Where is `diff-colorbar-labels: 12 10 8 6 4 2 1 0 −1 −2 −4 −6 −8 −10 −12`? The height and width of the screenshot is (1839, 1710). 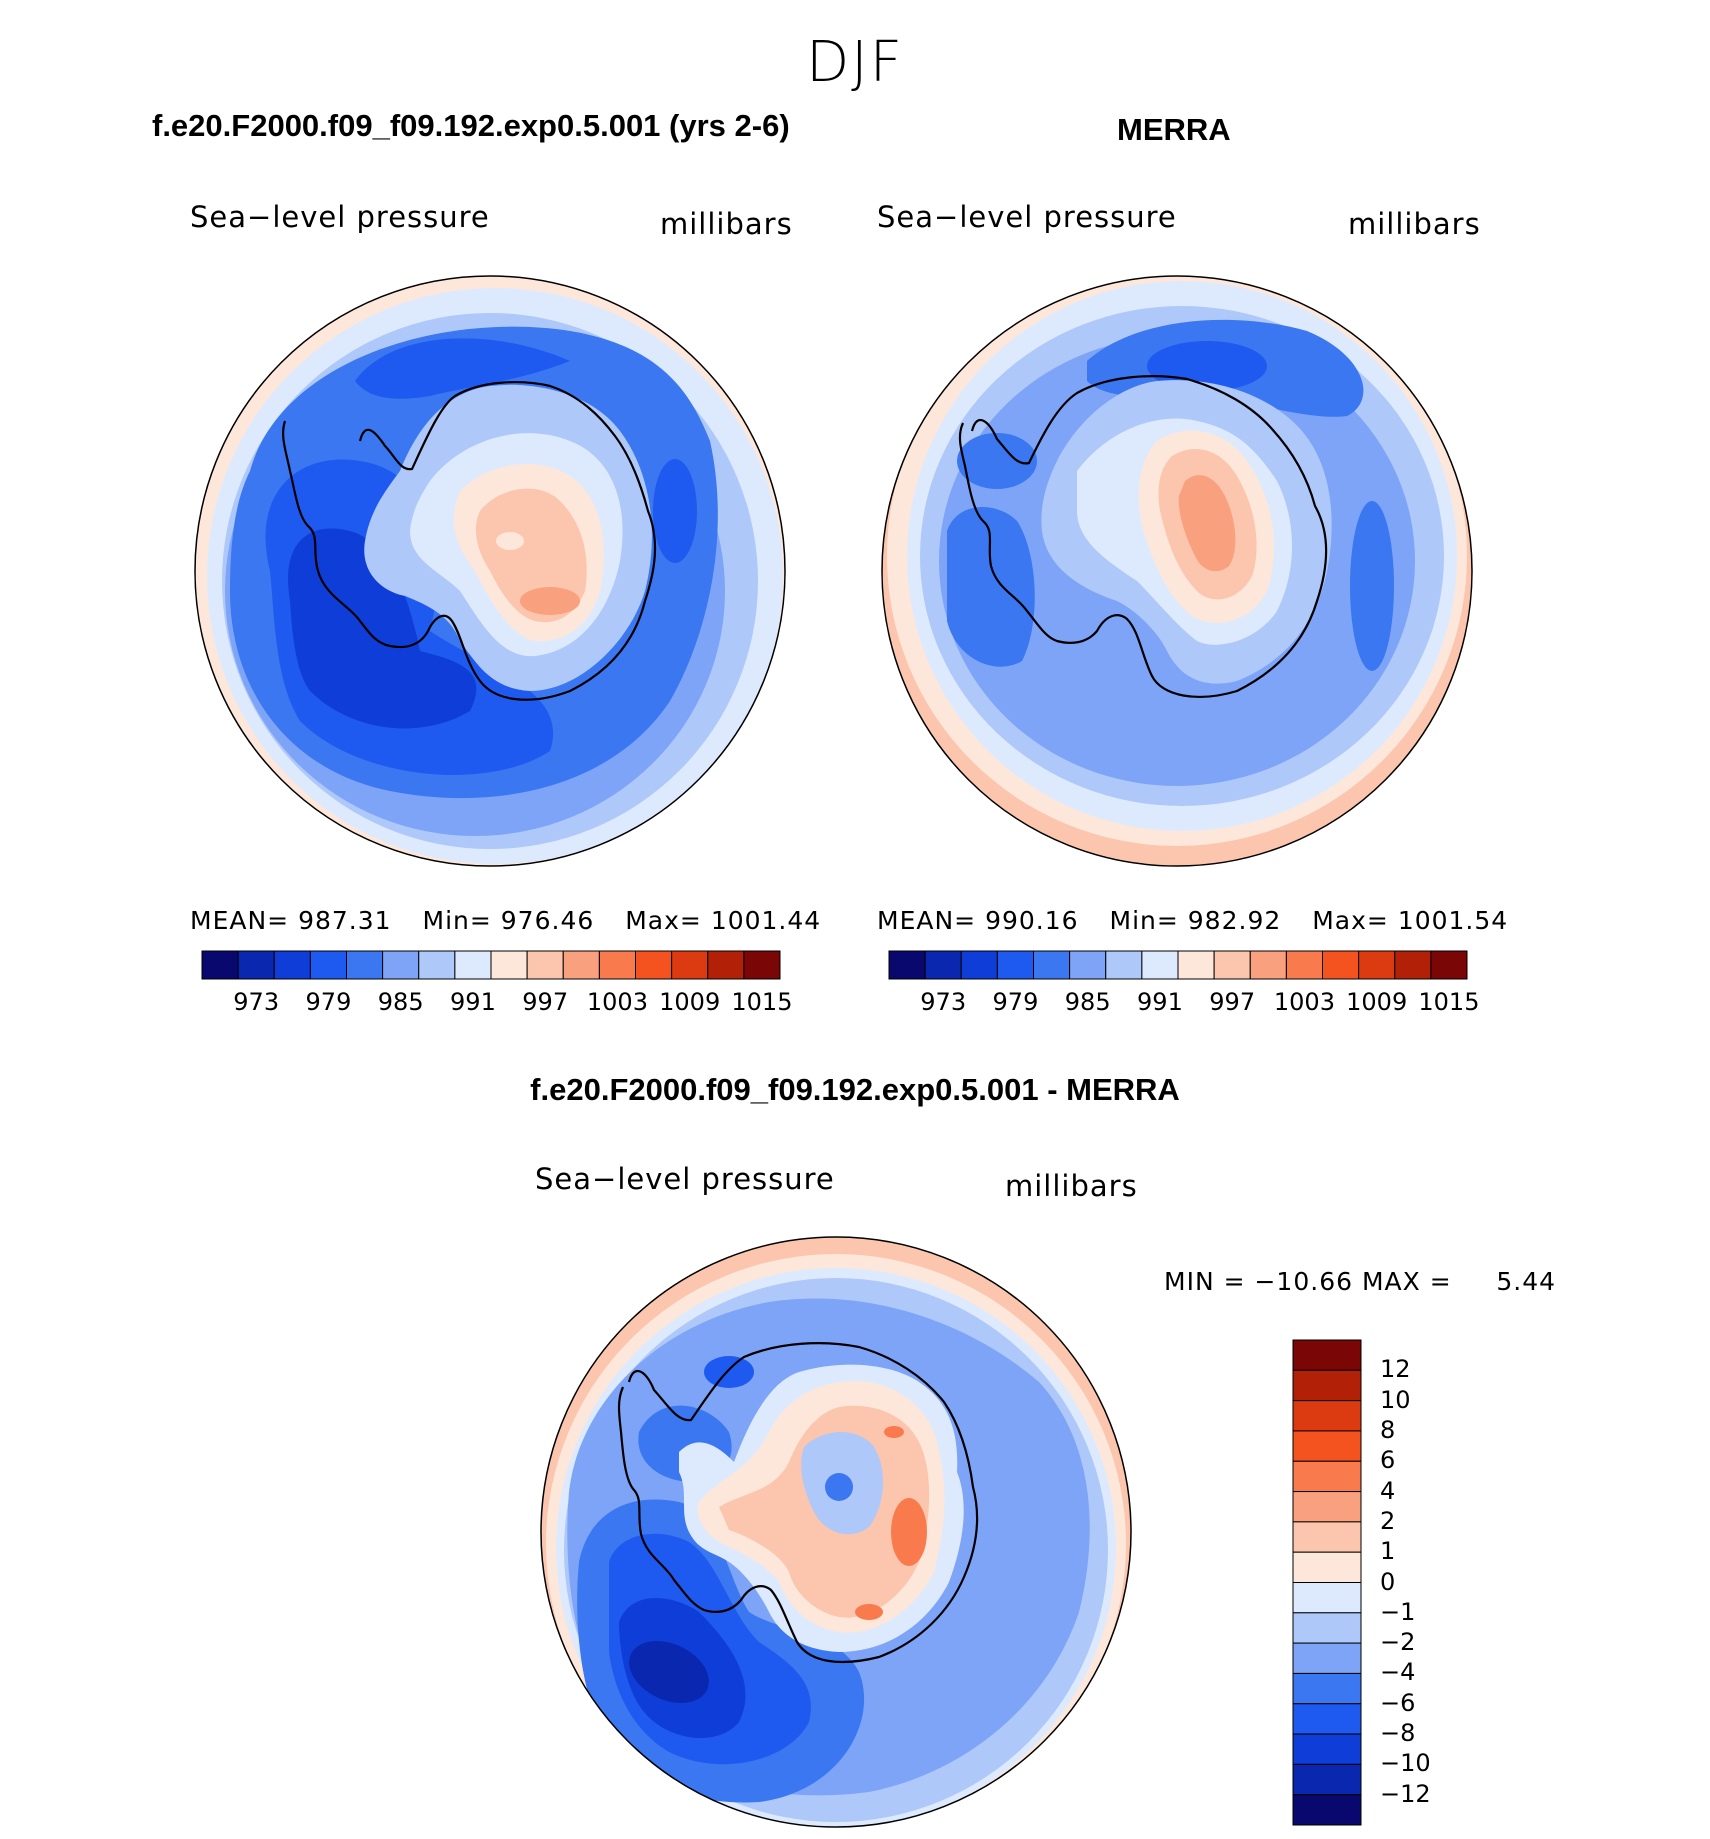 diff-colorbar-labels: 12 10 8 6 4 2 1 0 −1 −2 −4 −6 −8 −10 −12 is located at coordinates (1420, 1582).